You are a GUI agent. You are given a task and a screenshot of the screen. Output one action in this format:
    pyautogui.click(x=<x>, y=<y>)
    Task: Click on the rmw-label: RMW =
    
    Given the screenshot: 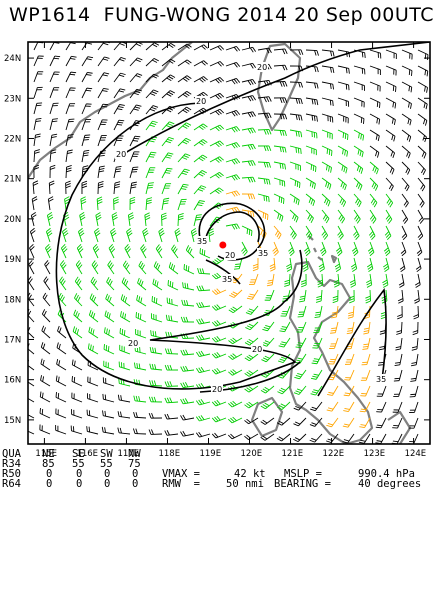 What is the action you would take?
    pyautogui.click(x=181, y=484)
    